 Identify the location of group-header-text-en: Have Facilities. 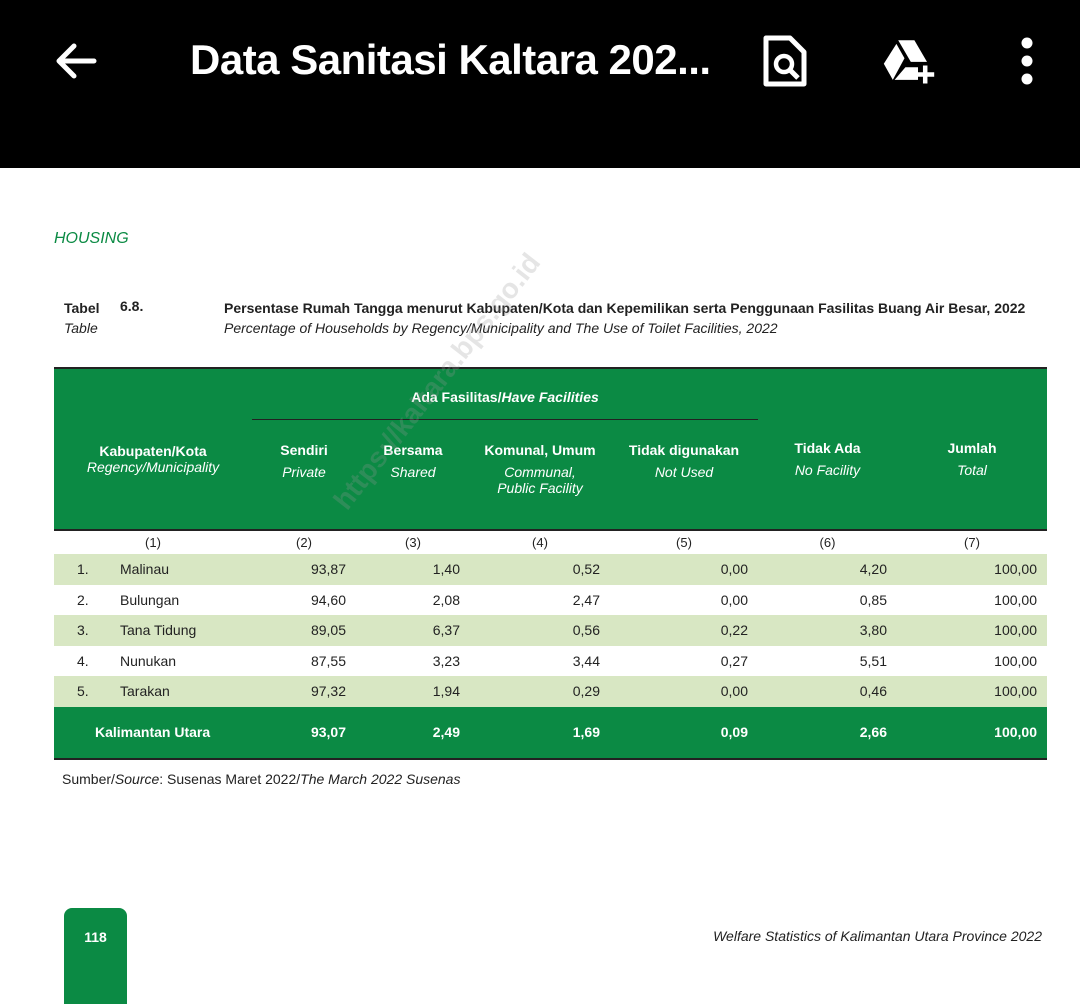
(550, 397).